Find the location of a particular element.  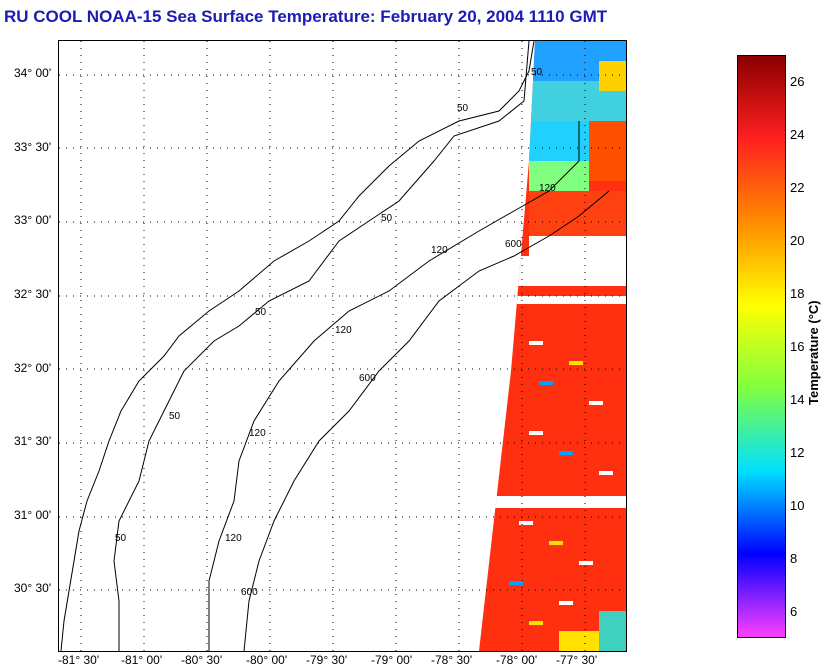

colorbar-tick: 20 is located at coordinates (797, 240).